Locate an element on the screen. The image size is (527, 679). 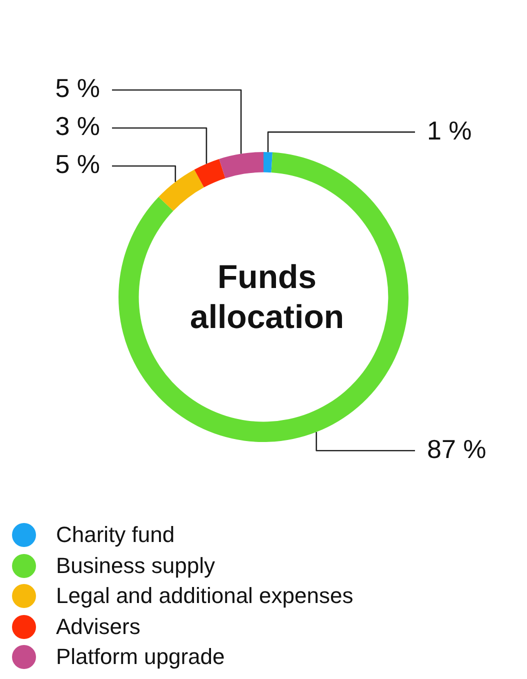
legend-label: Legal and additional expenses is located at coordinates (205, 596).